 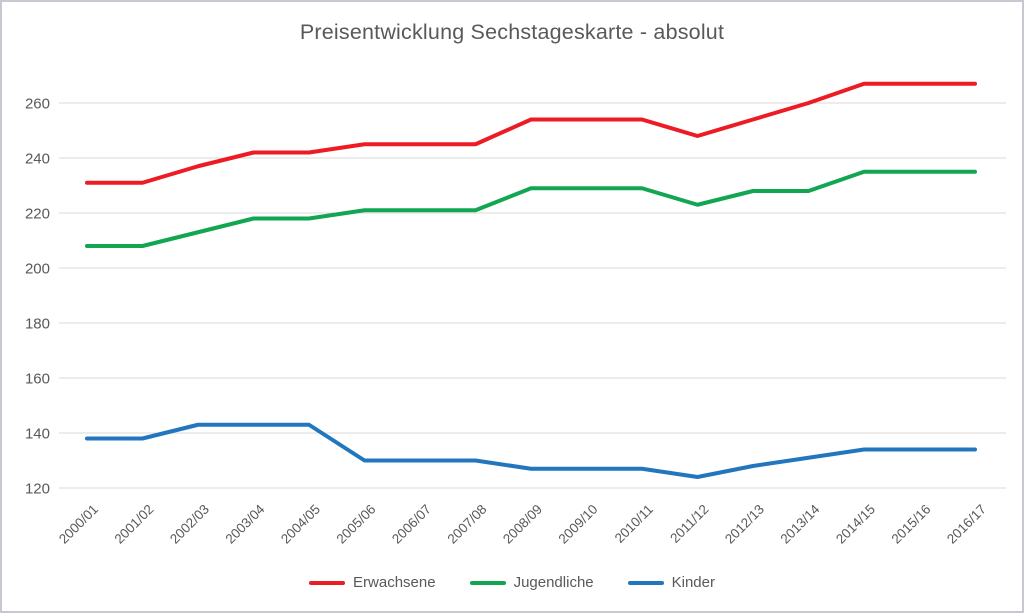 I want to click on series-line-jugendliche, so click(x=531, y=208).